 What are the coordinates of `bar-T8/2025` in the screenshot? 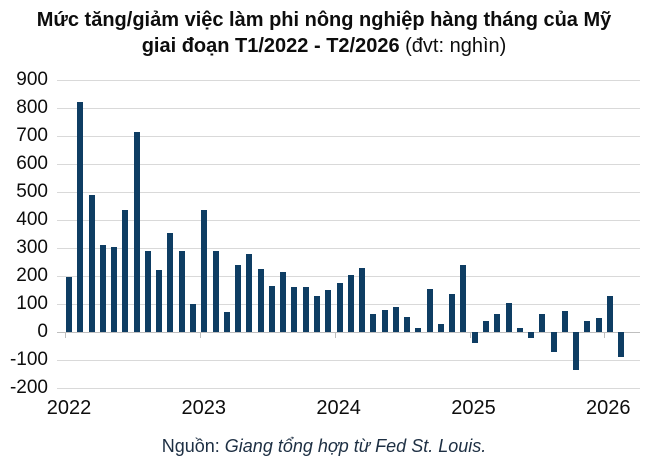 It's located at (553, 342).